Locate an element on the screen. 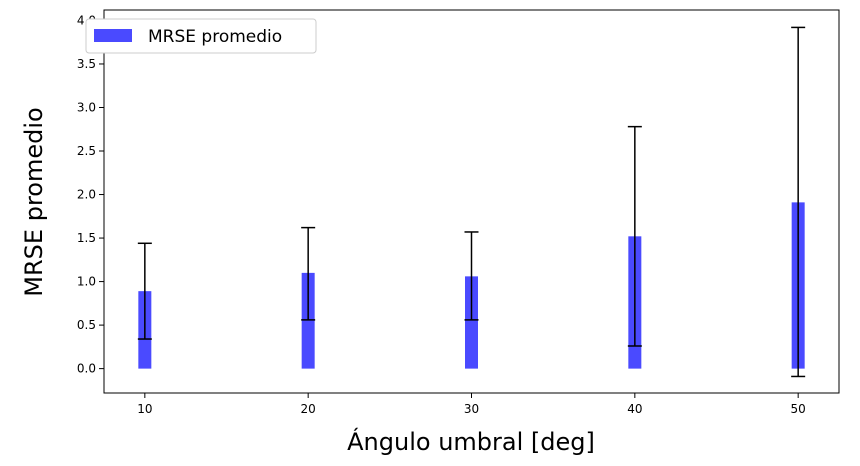 The width and height of the screenshot is (860, 466). y-axis-title: MRSE promedio is located at coordinates (34, 201).